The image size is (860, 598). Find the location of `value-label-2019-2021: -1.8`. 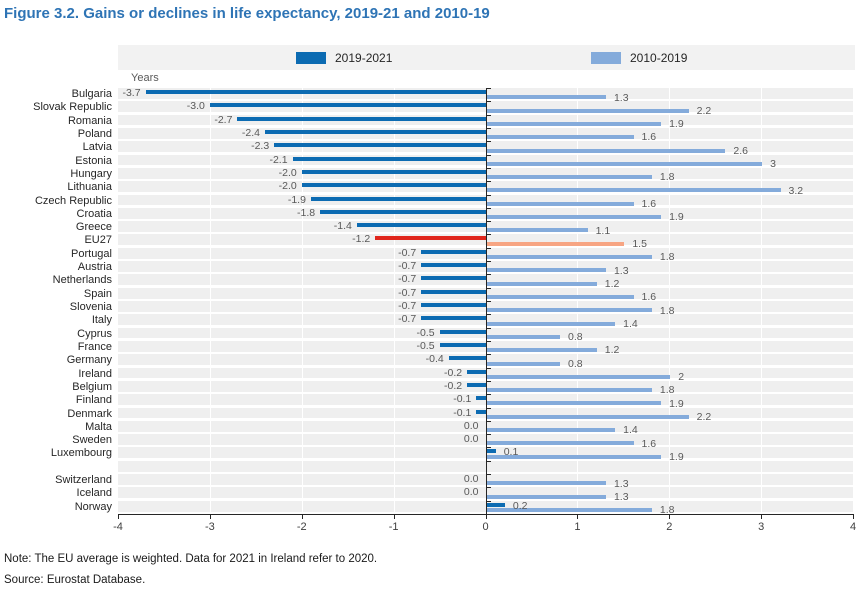

value-label-2019-2021: -1.8 is located at coordinates (306, 212).